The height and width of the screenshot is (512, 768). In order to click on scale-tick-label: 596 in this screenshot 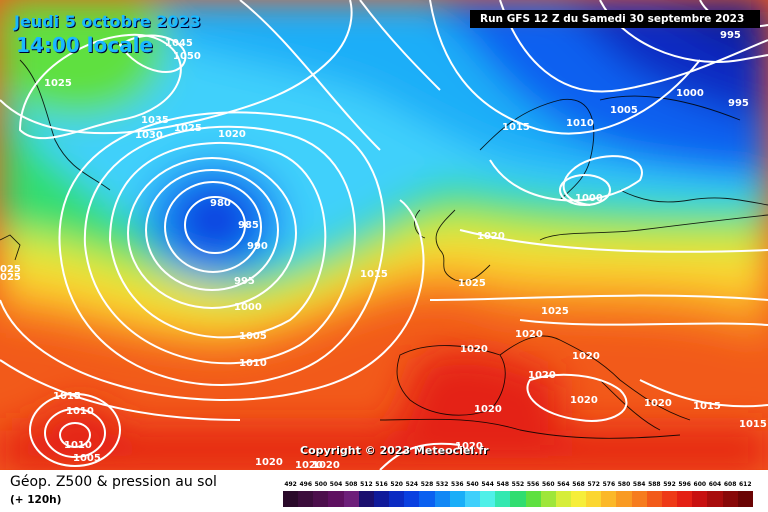, I will do `click(684, 484)`.